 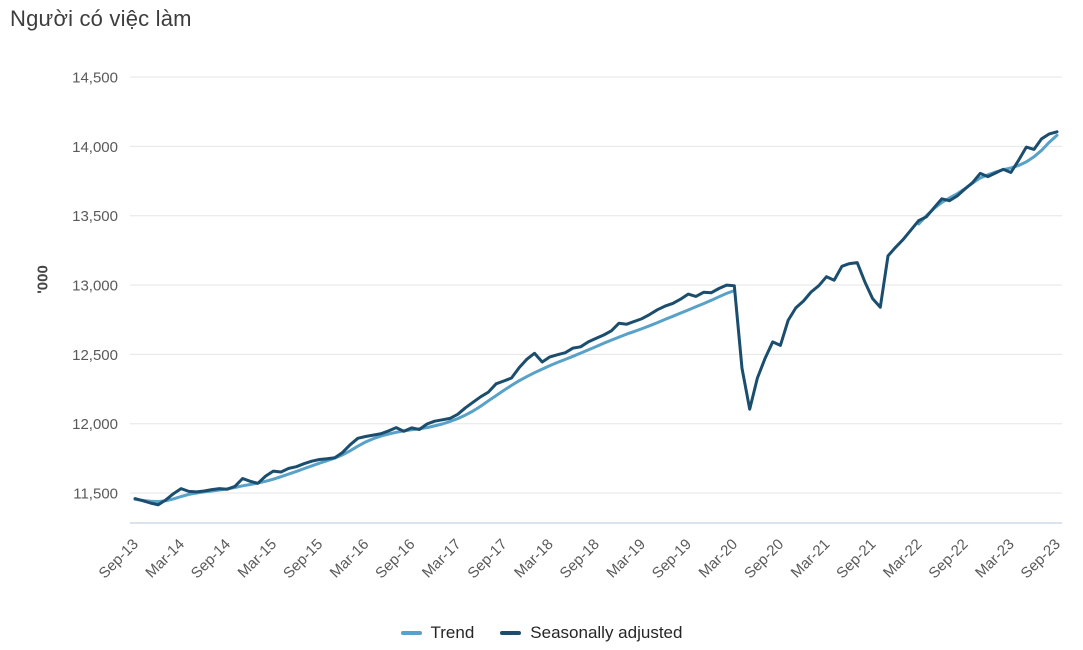 I want to click on x-tick-label: Sep-15, so click(x=303, y=559).